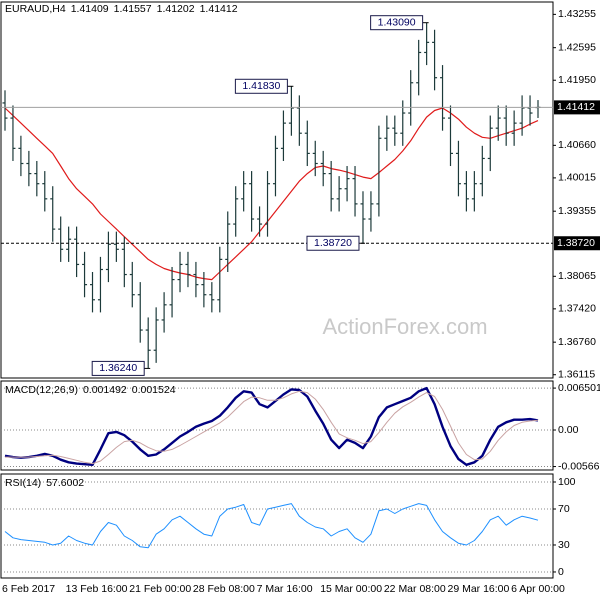 This screenshot has height=600, width=600. What do you see at coordinates (579, 466) in the screenshot?
I see `y-tick-label: -0.005666` at bounding box center [579, 466].